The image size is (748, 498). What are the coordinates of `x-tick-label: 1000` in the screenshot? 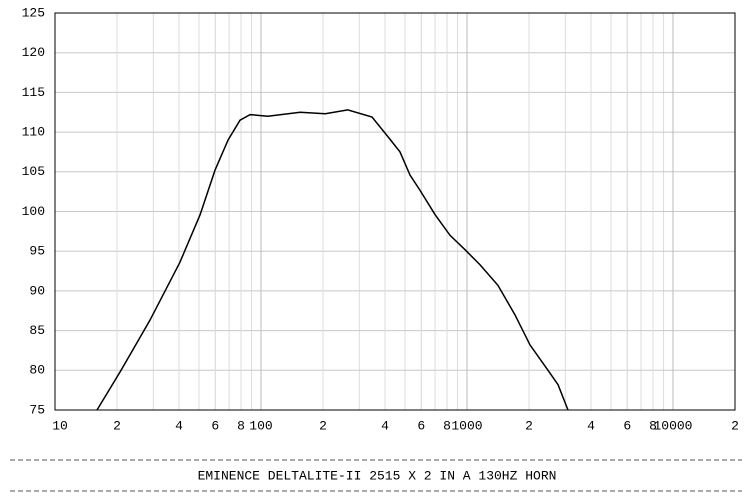 It's located at (466, 425).